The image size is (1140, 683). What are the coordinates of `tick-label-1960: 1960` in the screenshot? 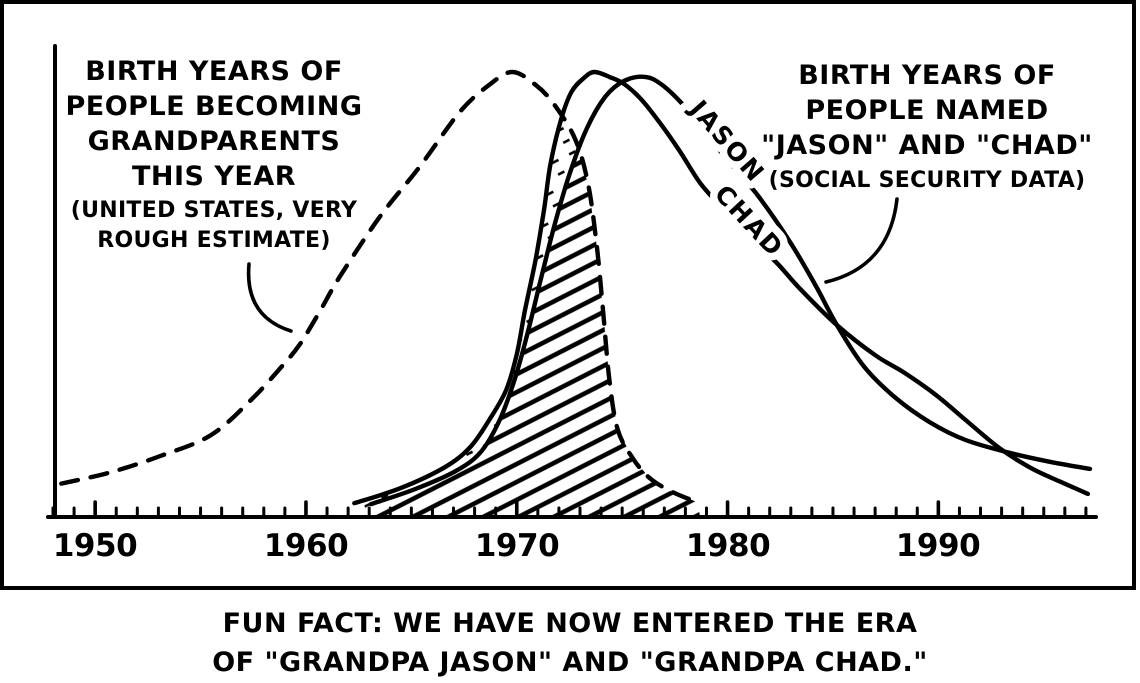 It's located at (306, 546).